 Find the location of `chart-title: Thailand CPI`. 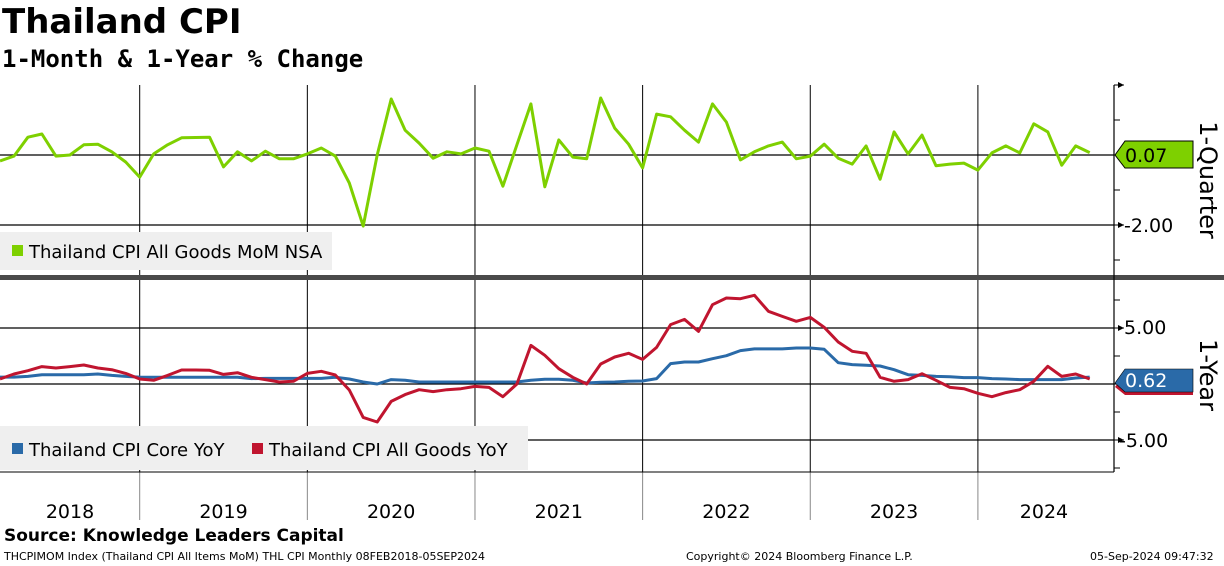

chart-title: Thailand CPI is located at coordinates (122, 22).